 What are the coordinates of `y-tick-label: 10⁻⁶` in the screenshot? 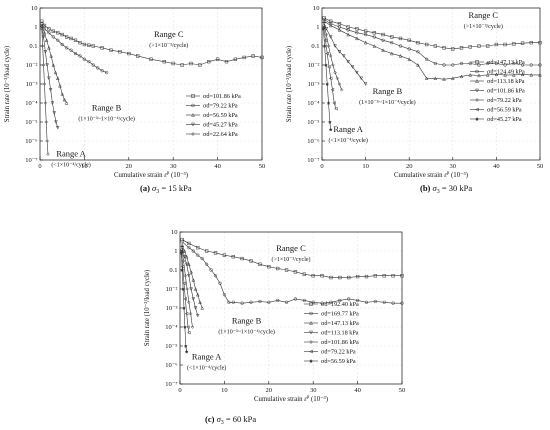 It's located at (313, 141).